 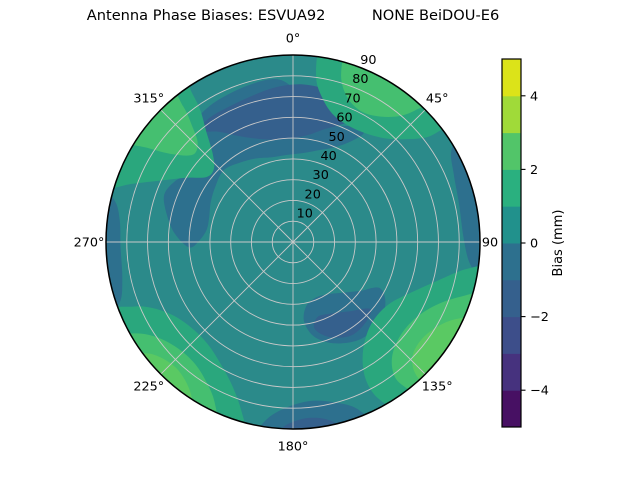 What do you see at coordinates (159, 121) in the screenshot?
I see `nw-green-core-region` at bounding box center [159, 121].